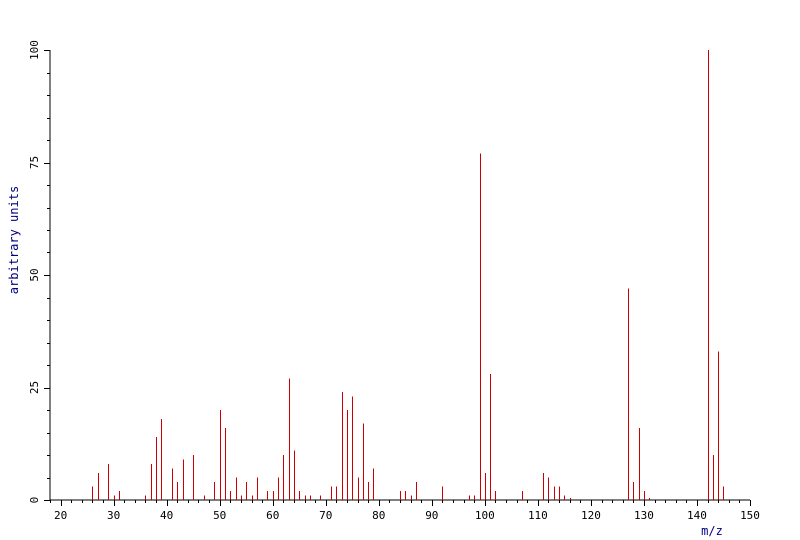  What do you see at coordinates (14, 240) in the screenshot?
I see `y-axis-title: arbitrary units` at bounding box center [14, 240].